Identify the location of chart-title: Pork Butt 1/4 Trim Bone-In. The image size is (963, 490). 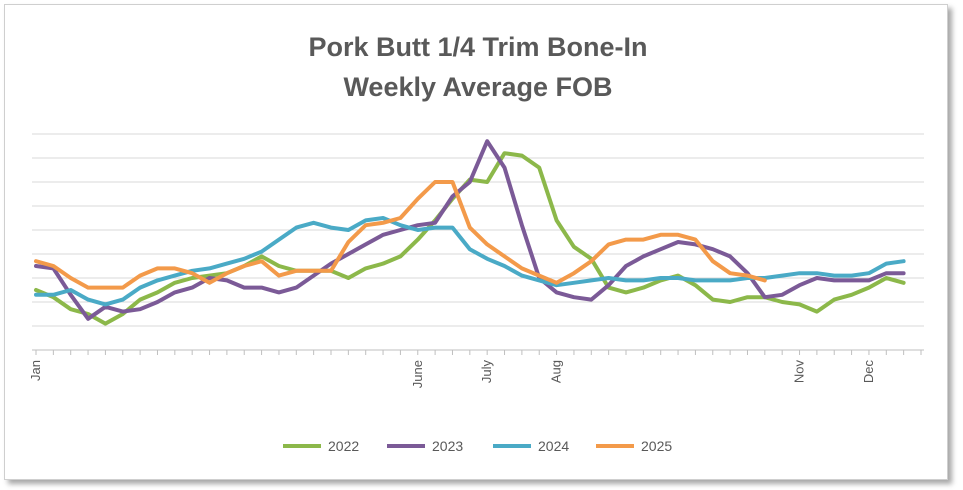
(477, 47).